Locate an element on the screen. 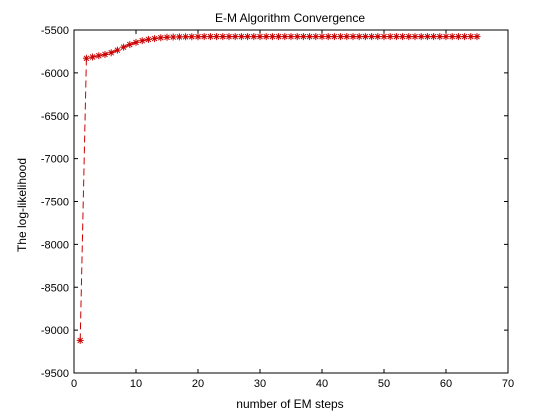  y-tick-label: -9000 is located at coordinates (55, 331).